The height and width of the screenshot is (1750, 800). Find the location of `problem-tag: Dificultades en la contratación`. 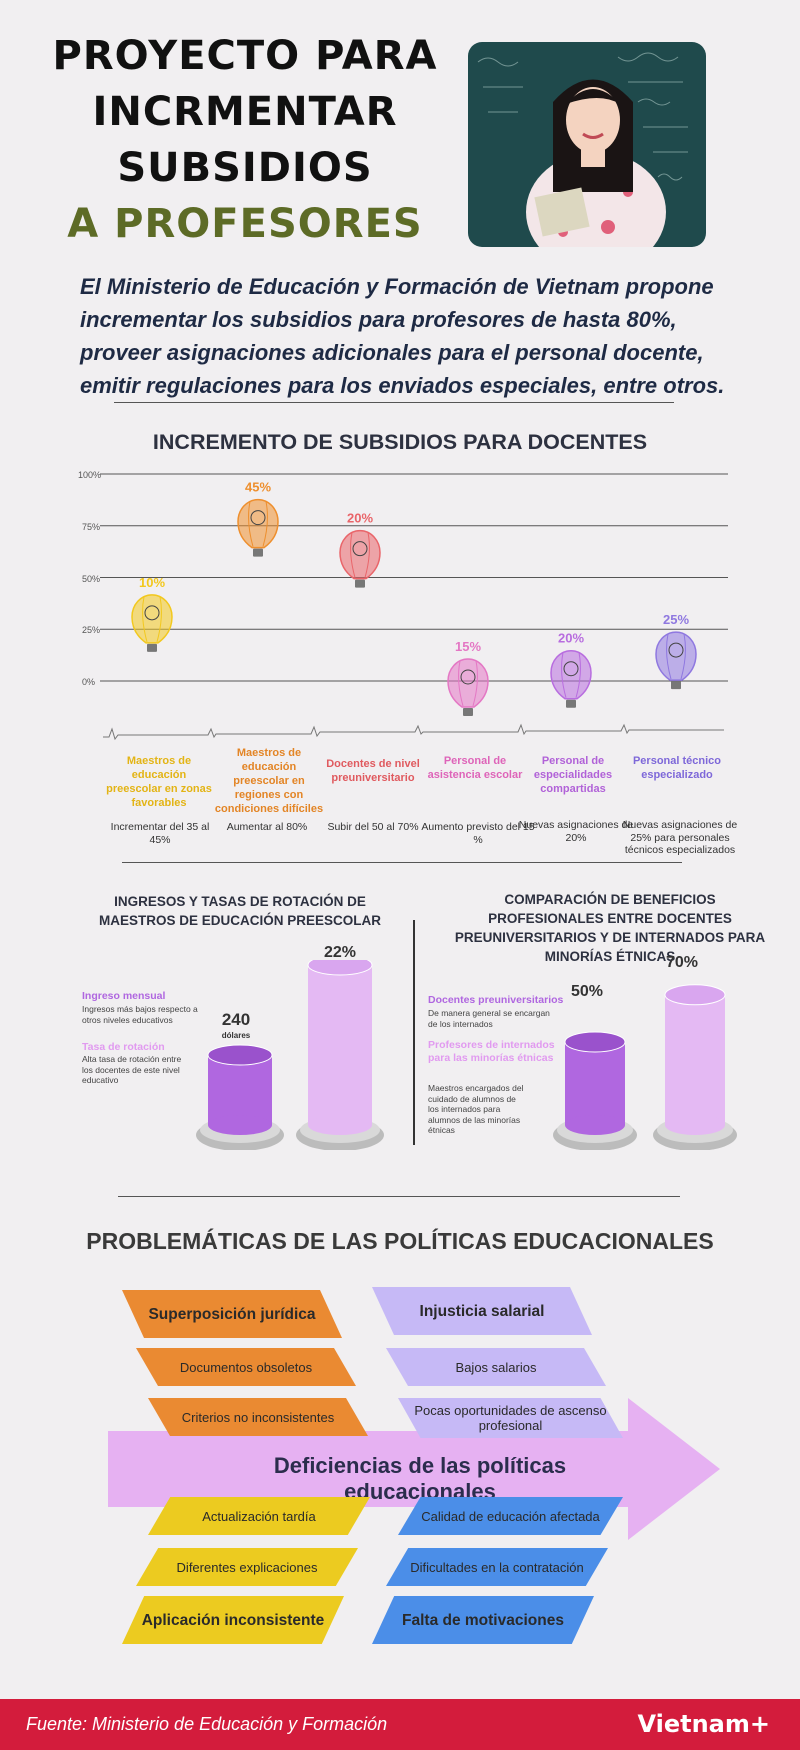

problem-tag: Dificultades en la contratación is located at coordinates (497, 1567).